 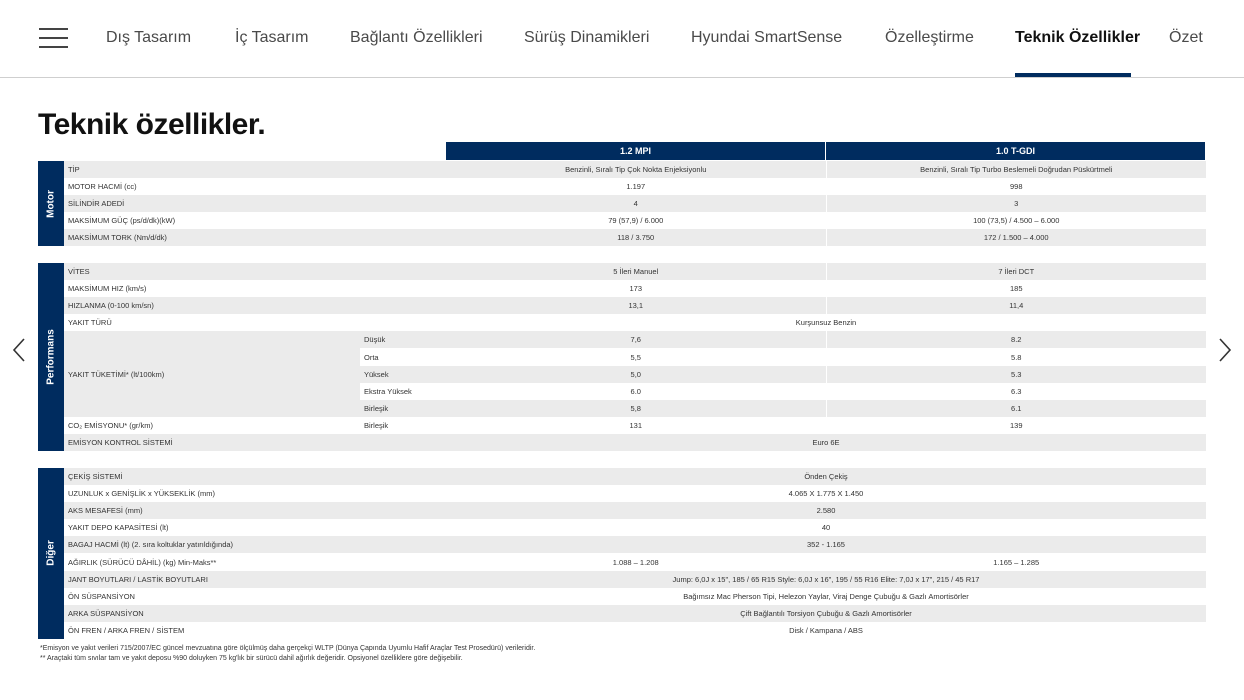 I want to click on nav-baglanti: Bağlantı Özellikleri, so click(x=416, y=37).